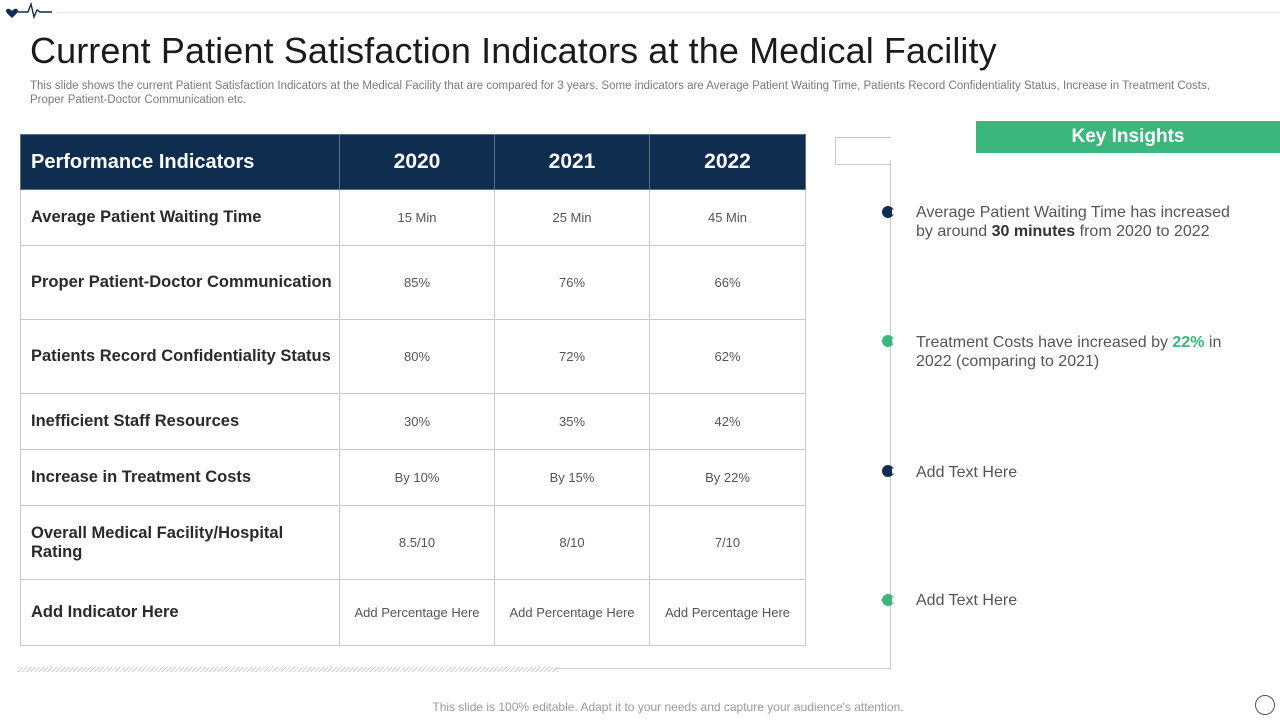 The width and height of the screenshot is (1280, 720). What do you see at coordinates (727, 217) in the screenshot?
I see `value-cell: 45 Min` at bounding box center [727, 217].